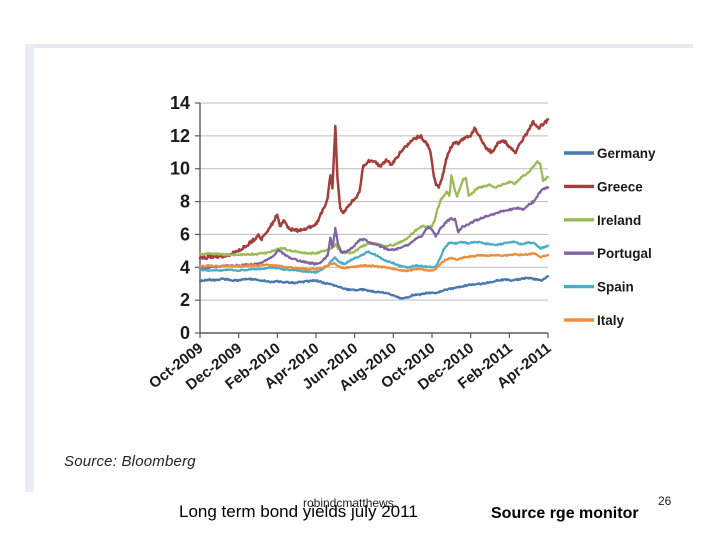 The image size is (720, 540). What do you see at coordinates (180, 218) in the screenshot?
I see `chart-y-axis-labels: 0 2 4 6 8 10 12 14` at bounding box center [180, 218].